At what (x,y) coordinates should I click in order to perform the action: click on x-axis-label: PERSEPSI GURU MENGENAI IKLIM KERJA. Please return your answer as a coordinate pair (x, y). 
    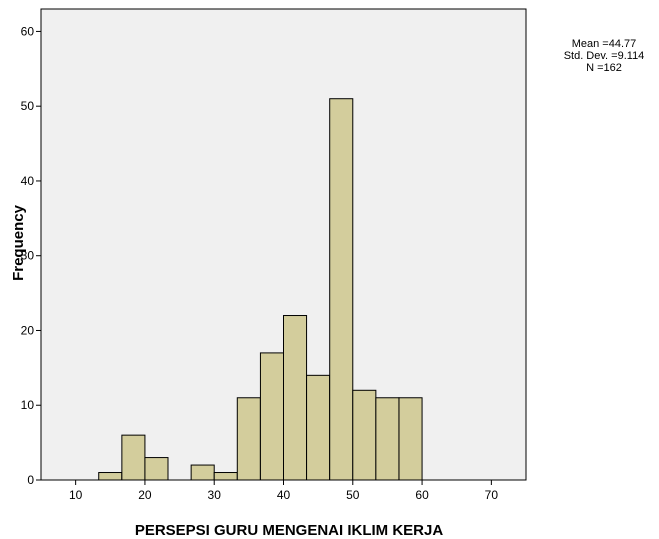
    Looking at the image, I should click on (289, 530).